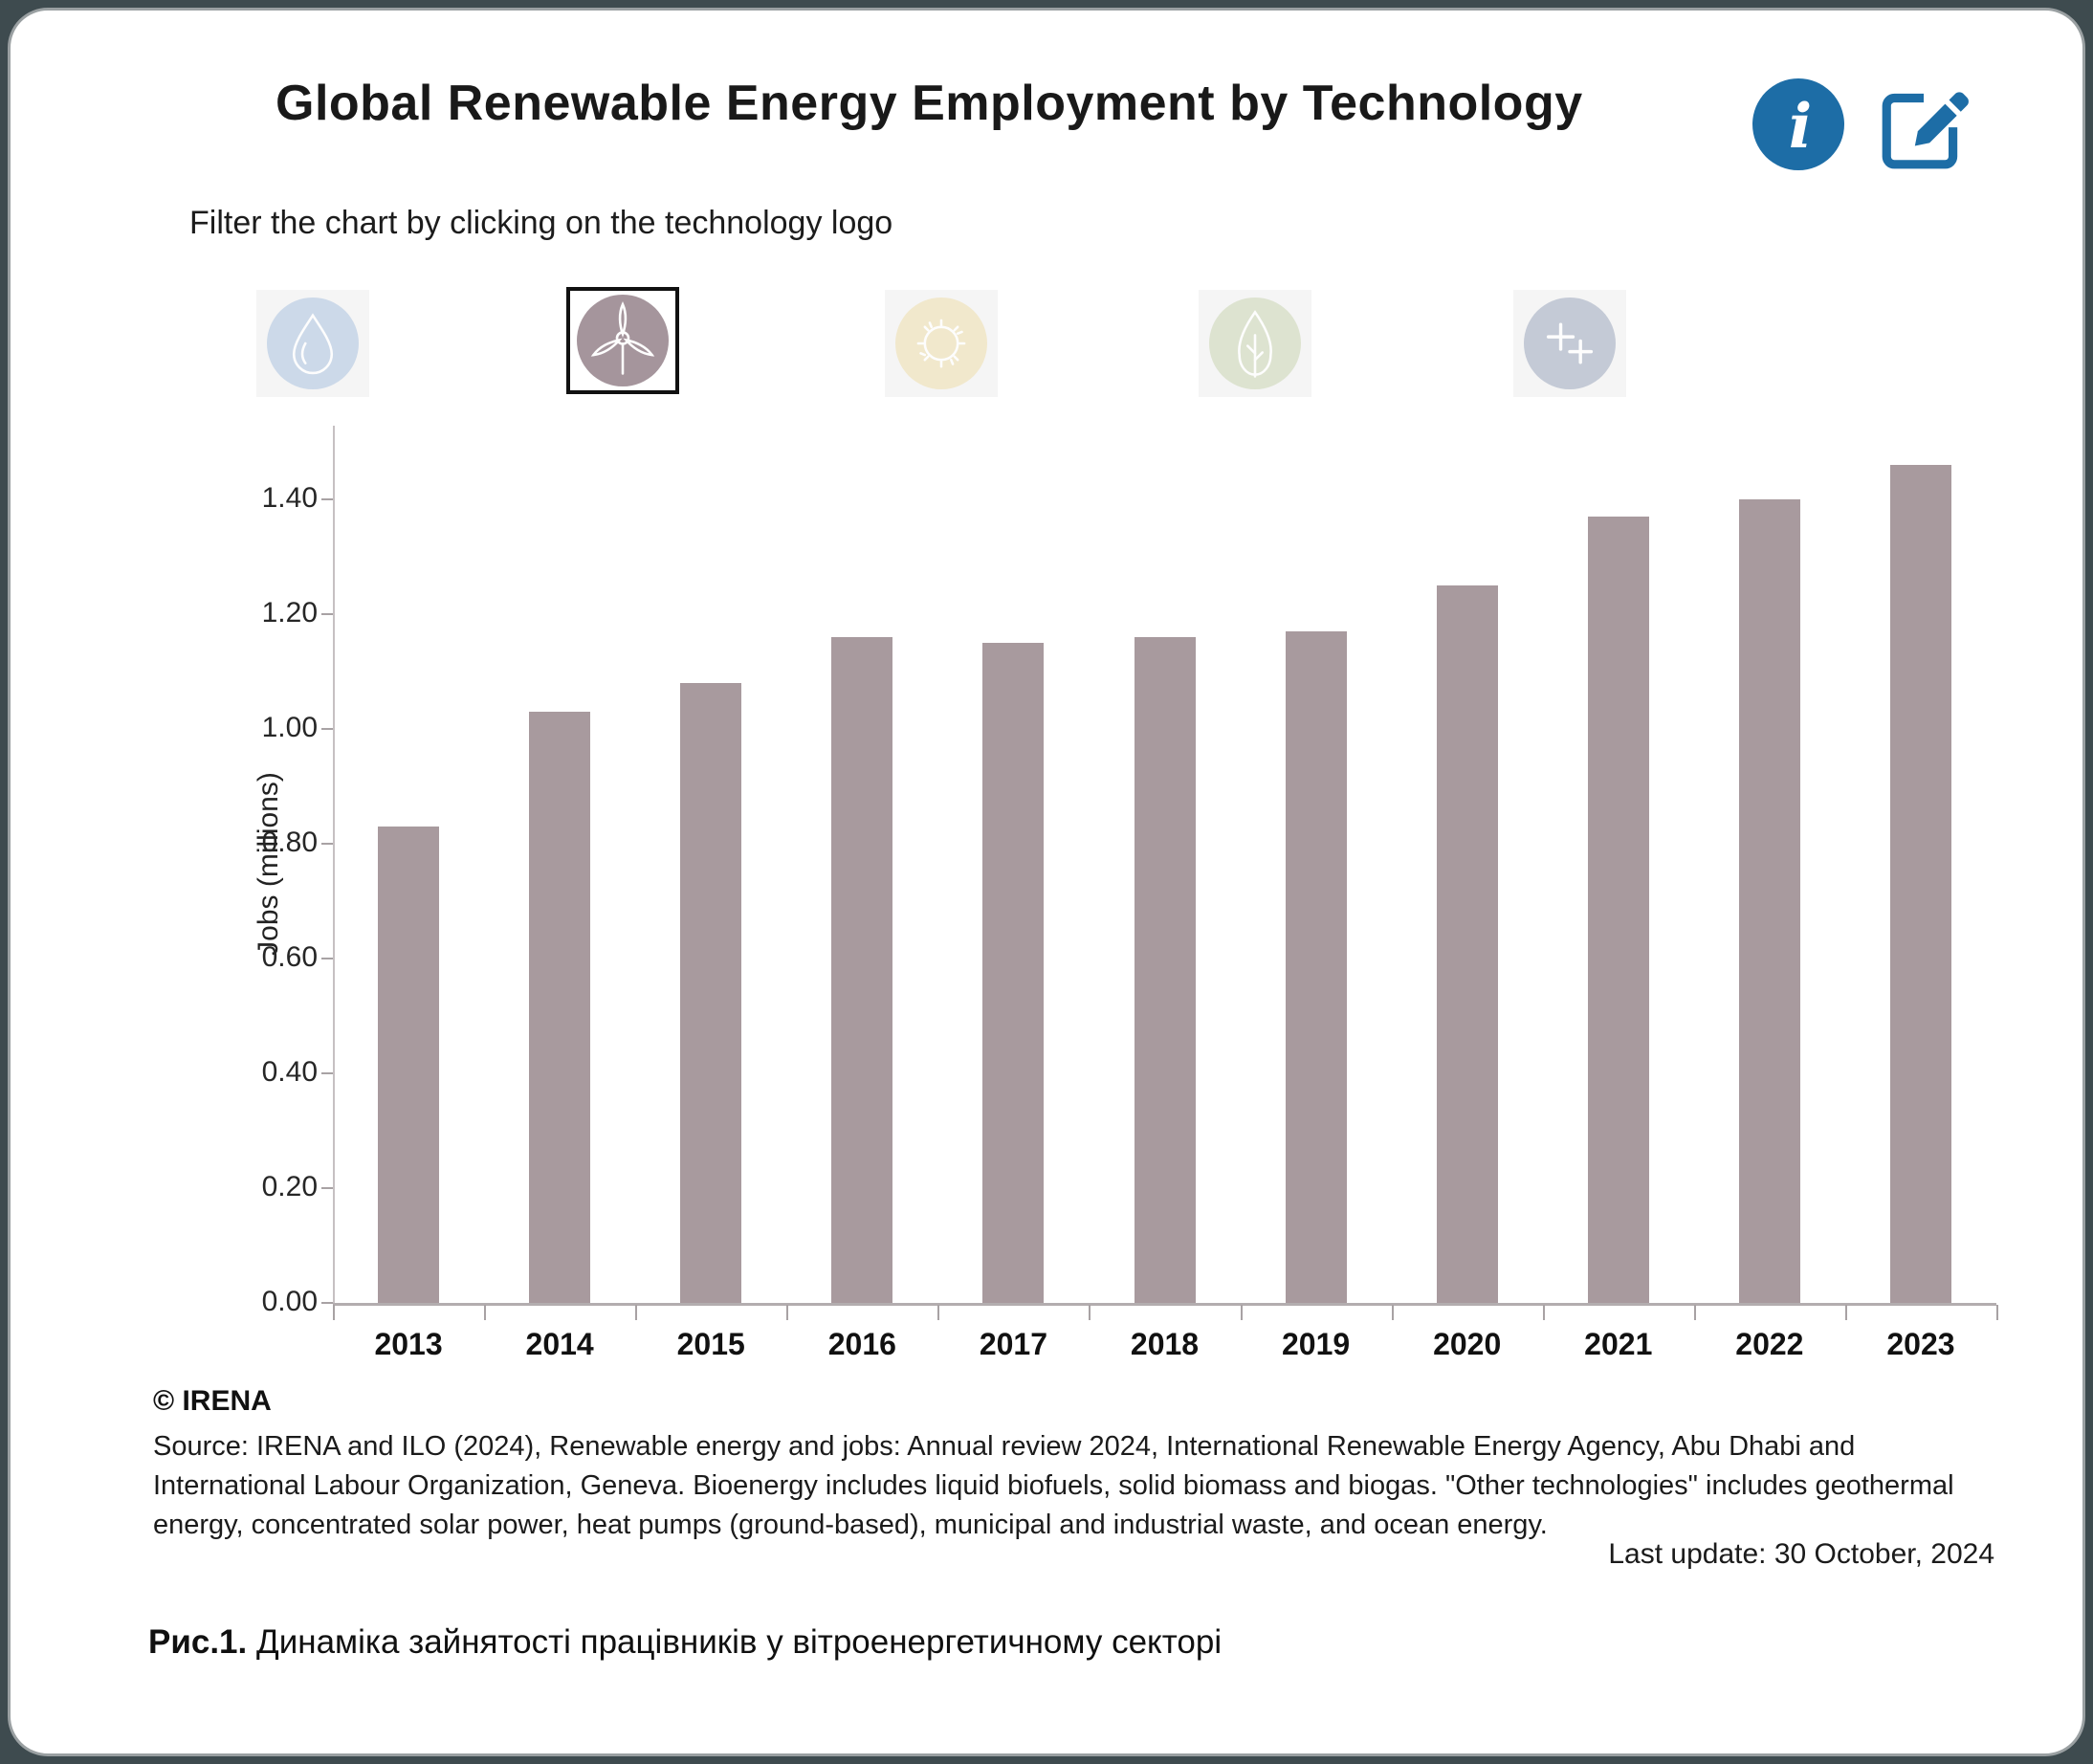  I want to click on bar-2022, so click(1769, 901).